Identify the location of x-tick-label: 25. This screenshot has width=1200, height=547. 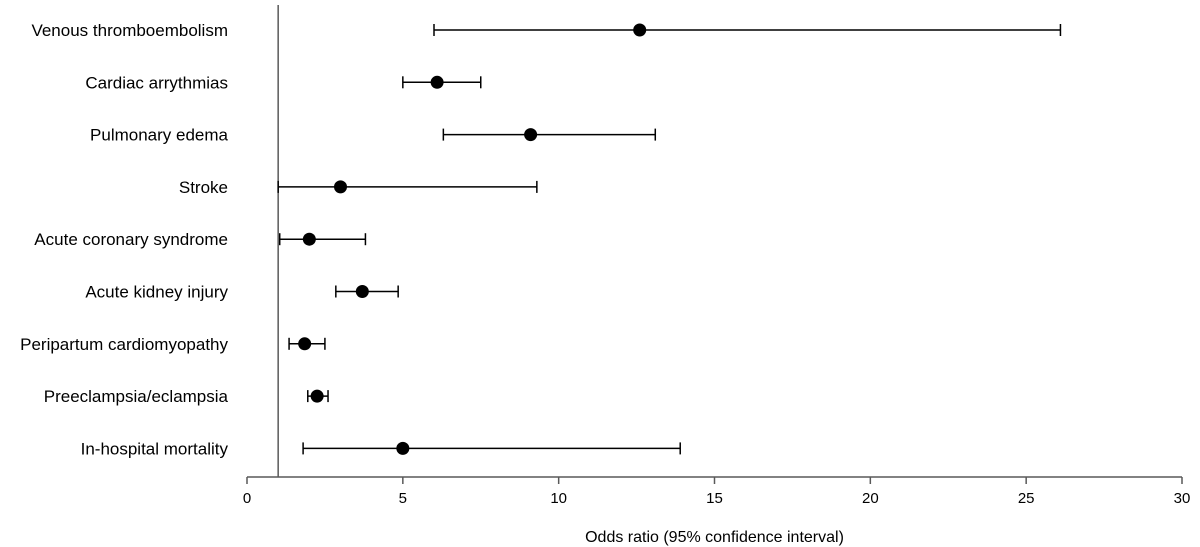
(1026, 498).